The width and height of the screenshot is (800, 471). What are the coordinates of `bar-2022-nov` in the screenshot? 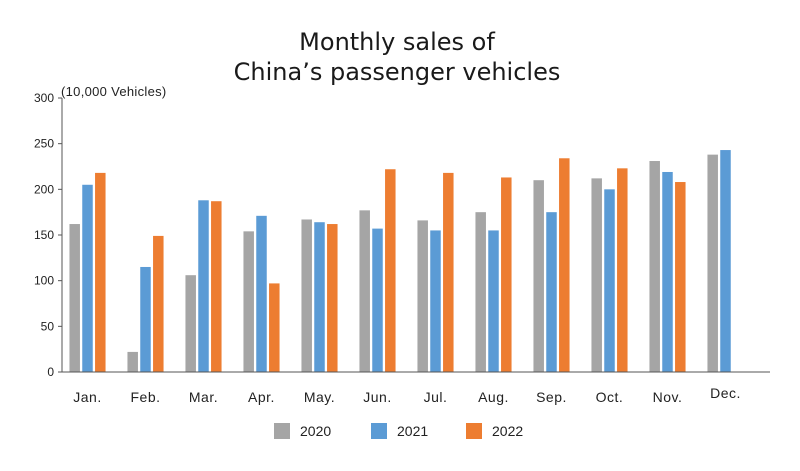 It's located at (680, 277).